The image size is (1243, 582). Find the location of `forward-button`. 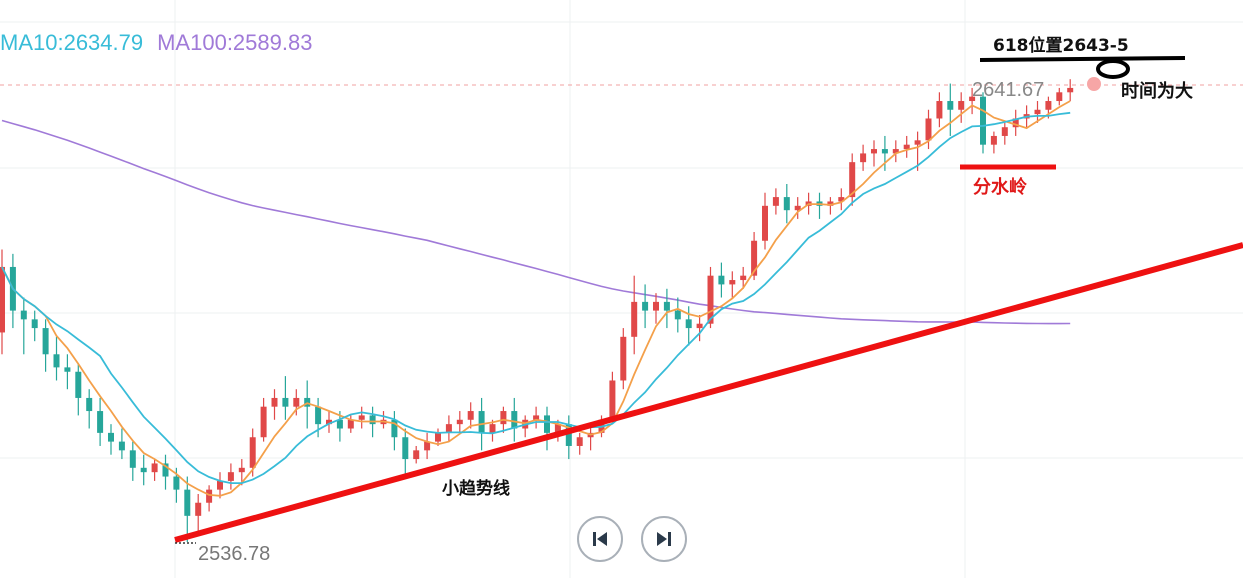

forward-button is located at coordinates (664, 539).